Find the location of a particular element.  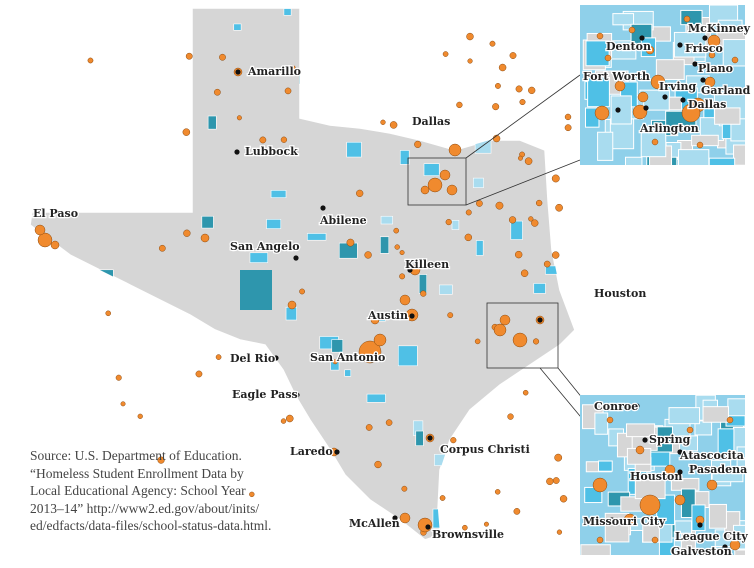

source-line: Local Educational Agency: School Year is located at coordinates (138, 490).